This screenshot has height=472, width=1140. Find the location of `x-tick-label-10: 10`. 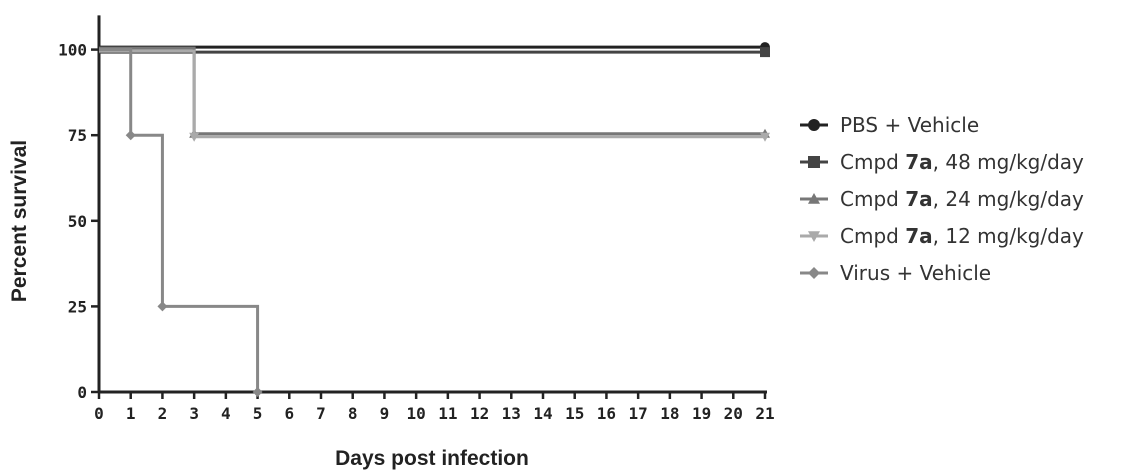

x-tick-label-10: 10 is located at coordinates (416, 413).